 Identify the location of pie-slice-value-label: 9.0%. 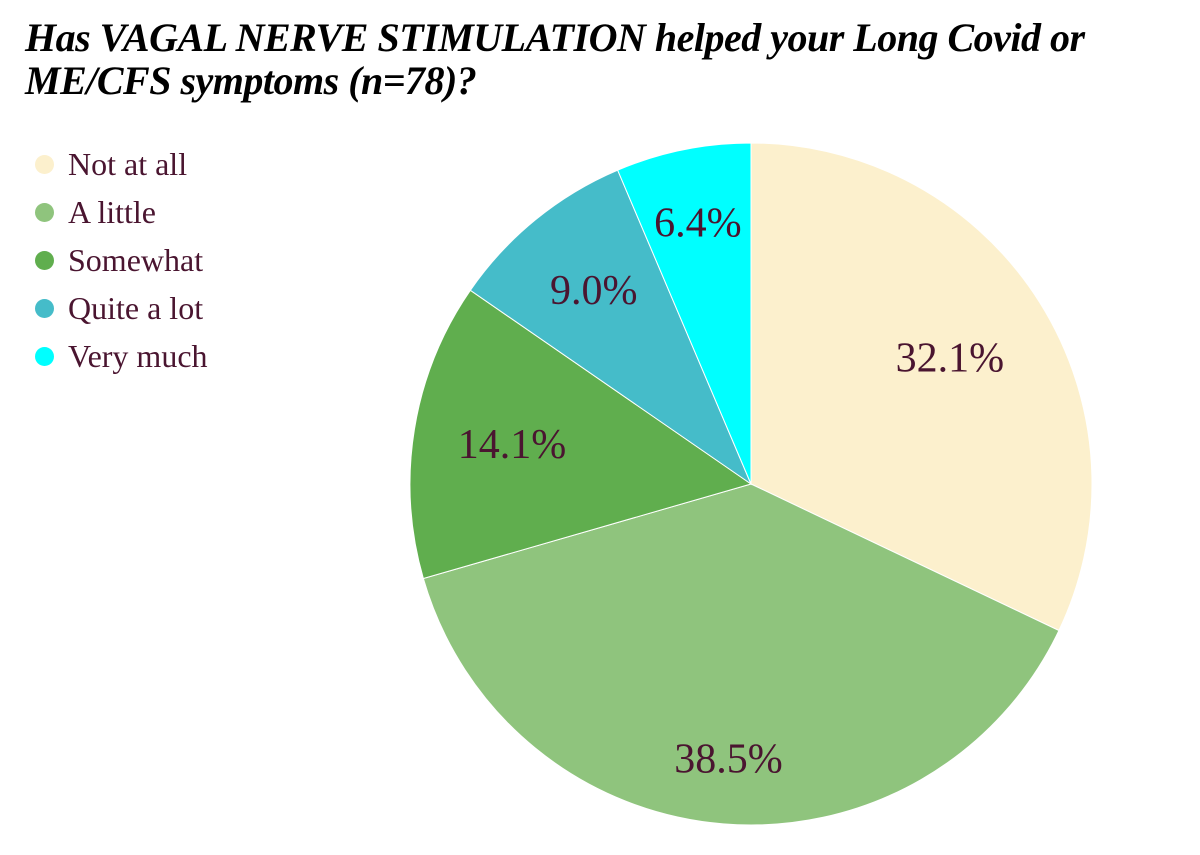
(594, 291).